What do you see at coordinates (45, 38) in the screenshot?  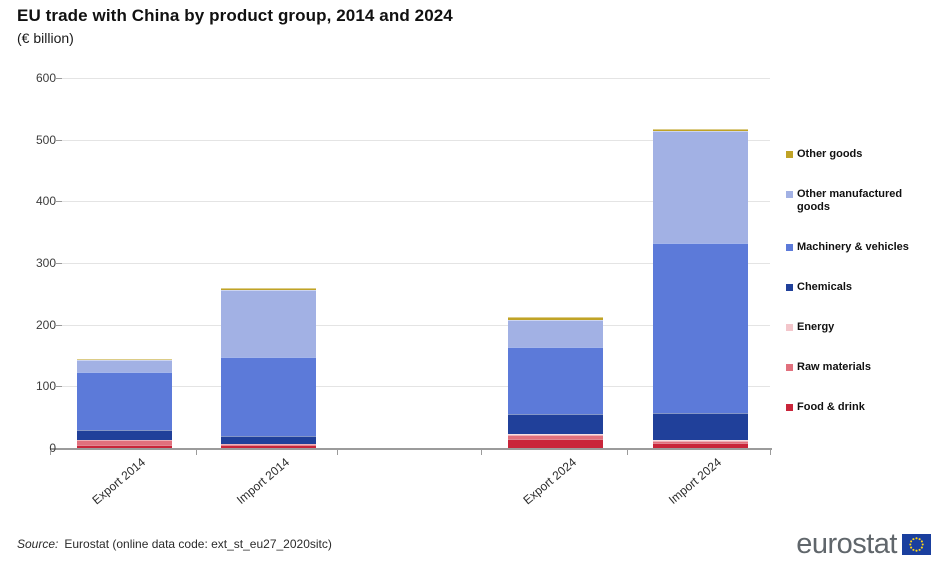 I see `chart-subtitle: (€ billion)` at bounding box center [45, 38].